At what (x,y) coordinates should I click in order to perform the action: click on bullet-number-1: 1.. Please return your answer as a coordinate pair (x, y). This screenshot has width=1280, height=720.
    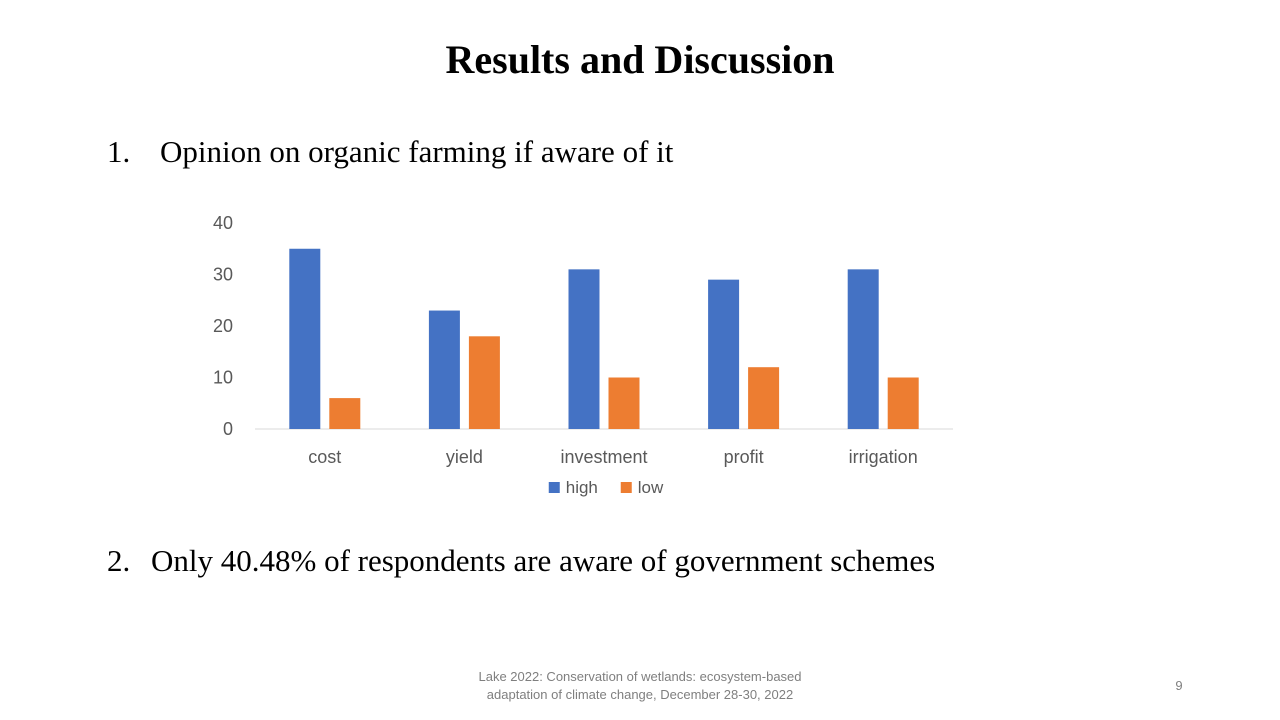
    Looking at the image, I should click on (119, 151).